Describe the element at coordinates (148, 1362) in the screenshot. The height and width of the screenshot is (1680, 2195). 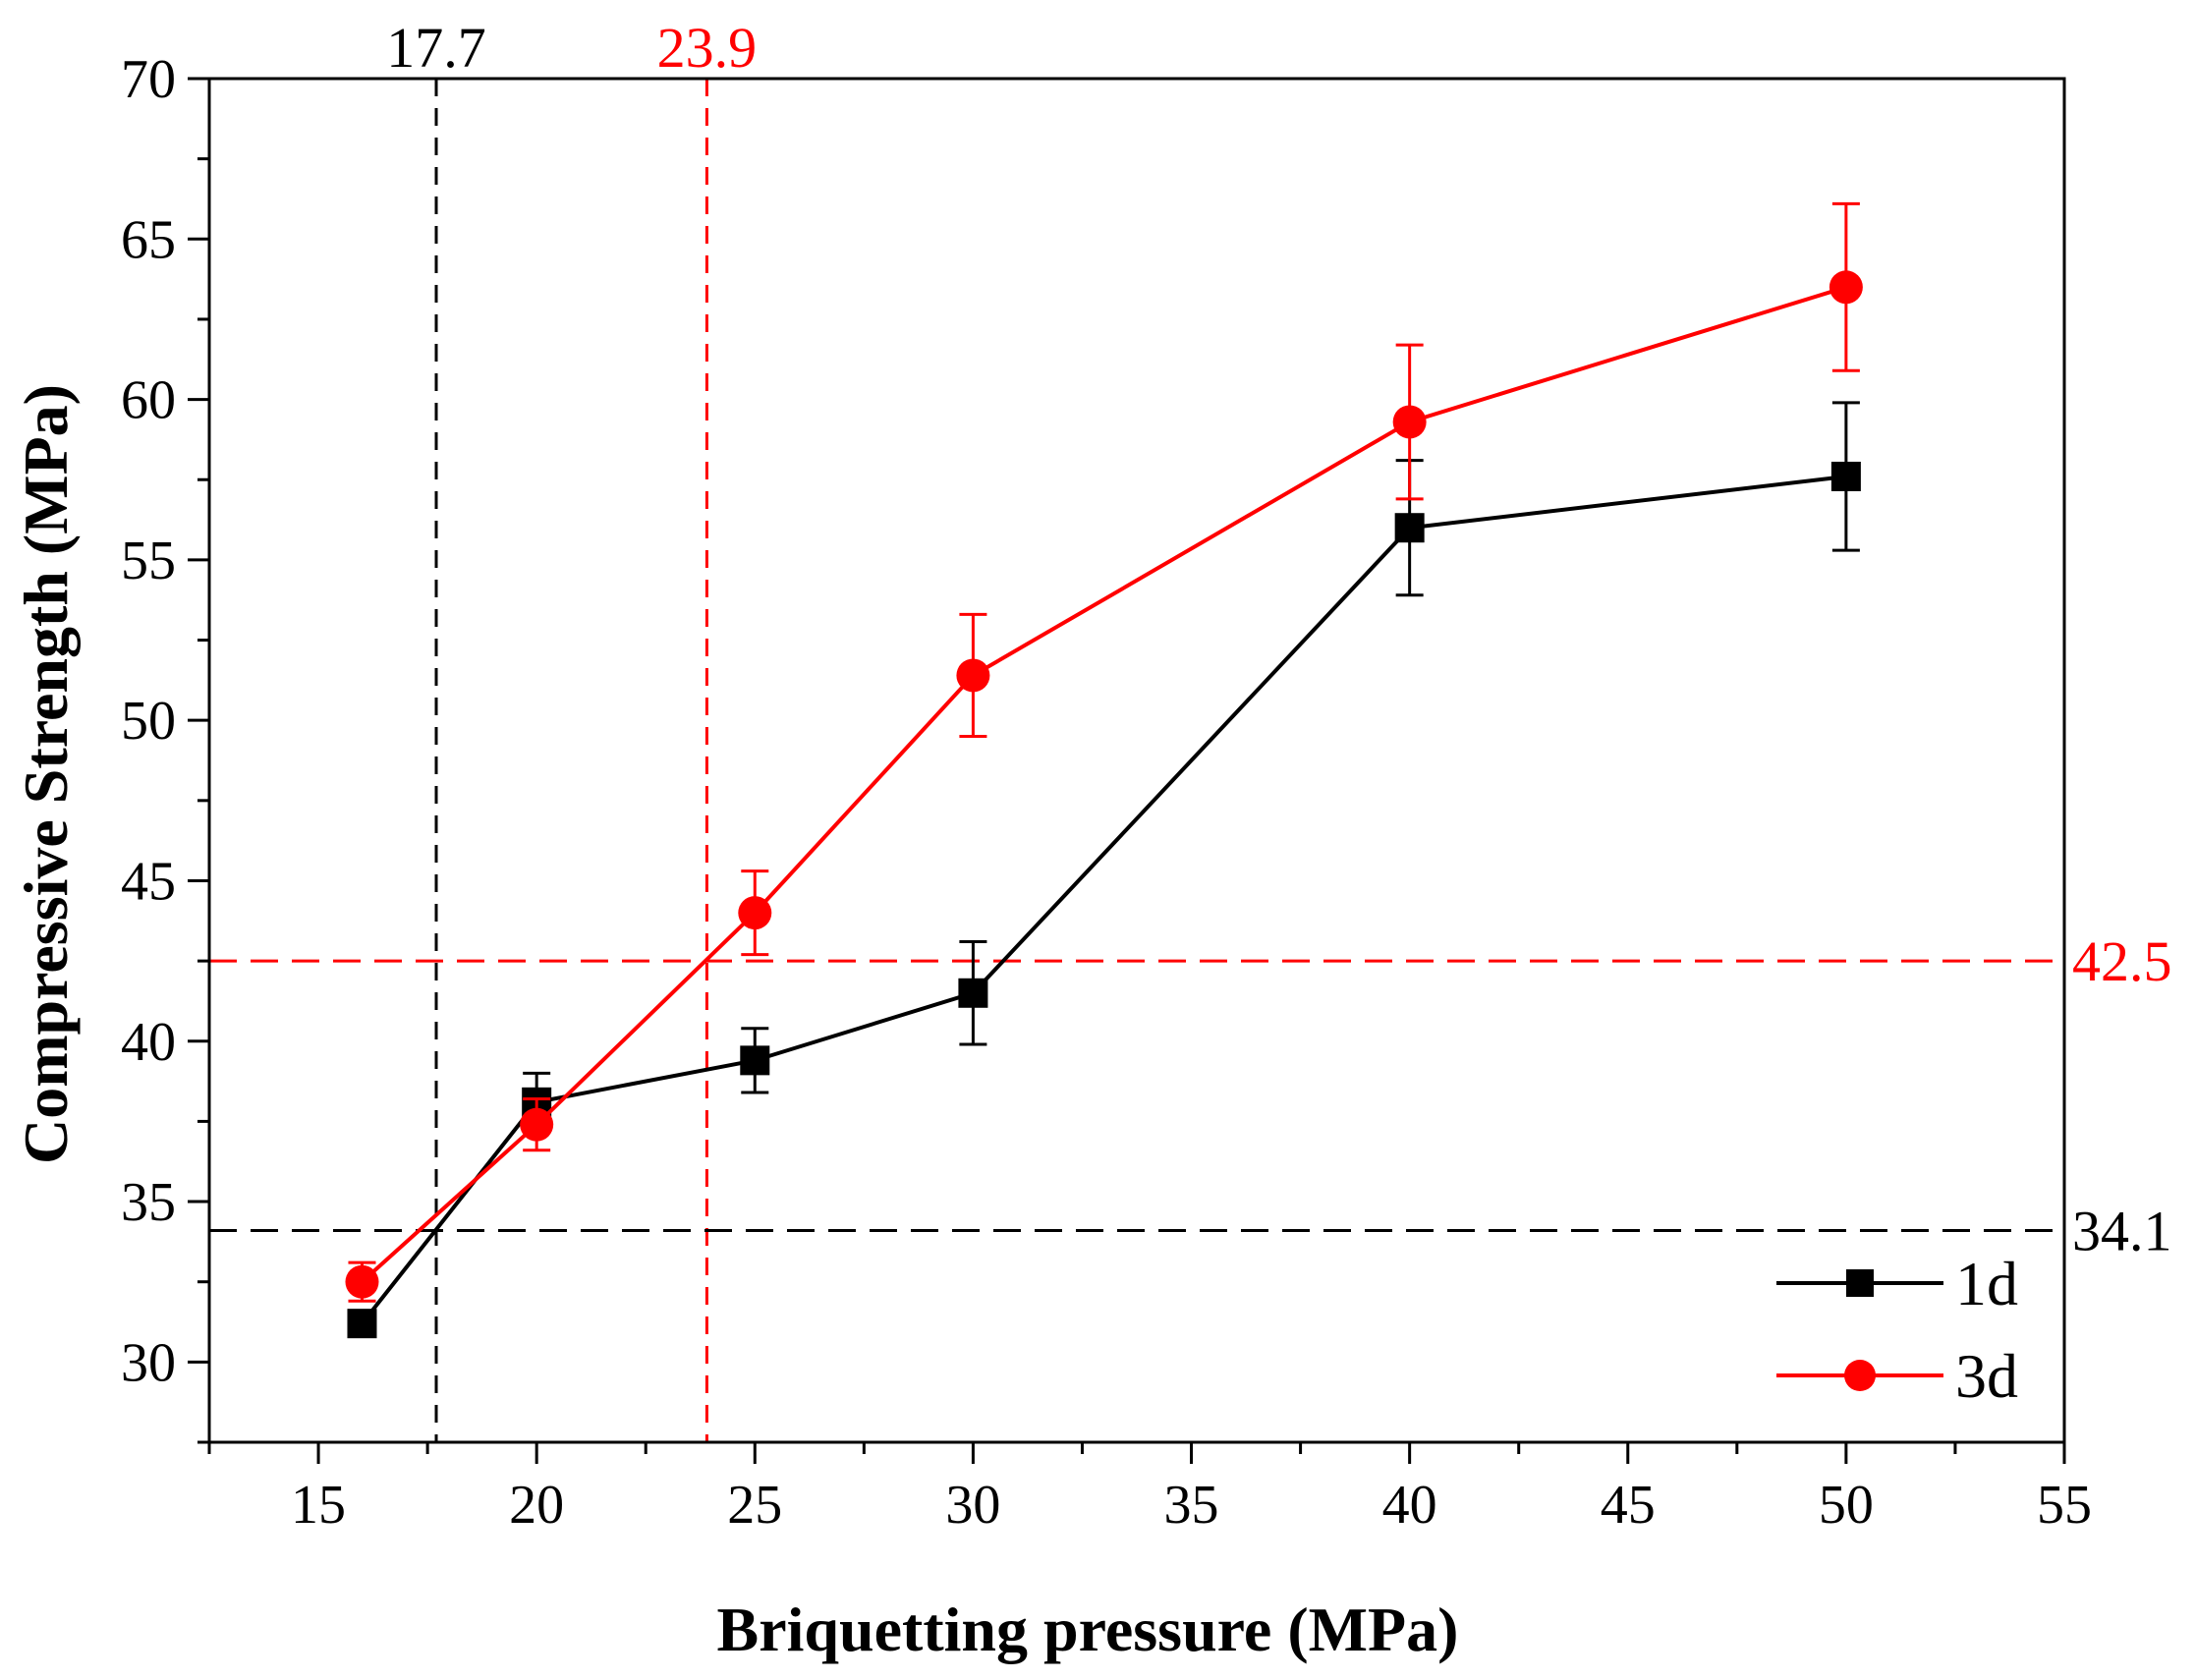
I see `y-tick-label: 30` at that location.